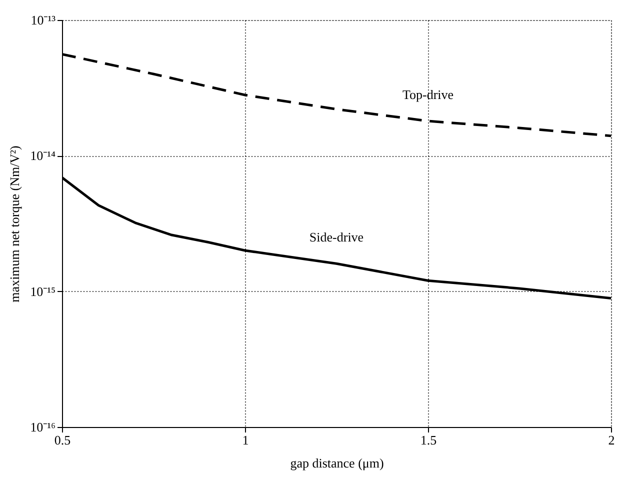 This screenshot has width=629, height=478. What do you see at coordinates (428, 440) in the screenshot?
I see `x-tick-label: 1.5` at bounding box center [428, 440].